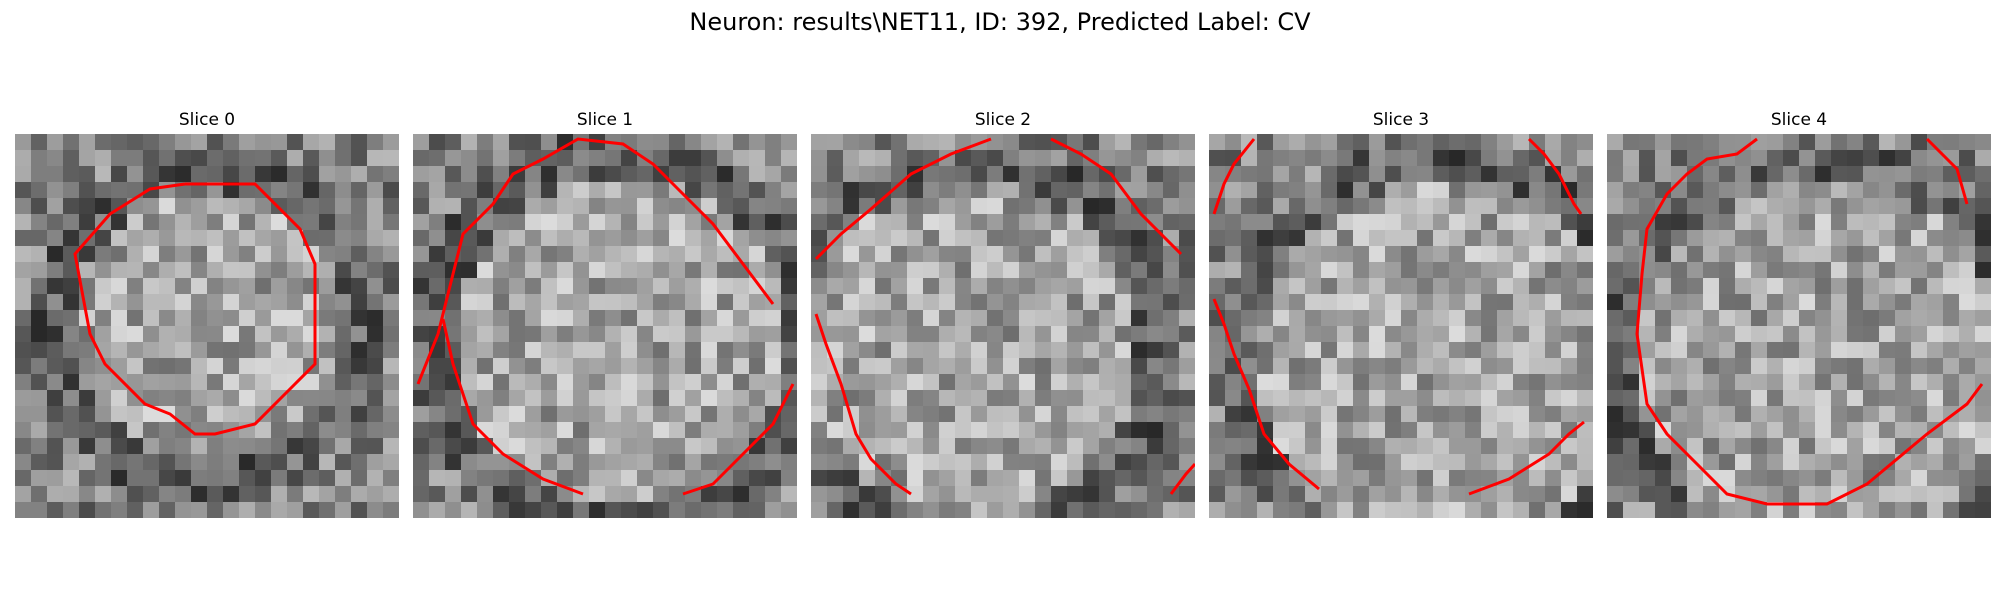 Image resolution: width=2000 pixels, height=600 pixels. I want to click on slice-panel-4: Slice 4, so click(1799, 313).